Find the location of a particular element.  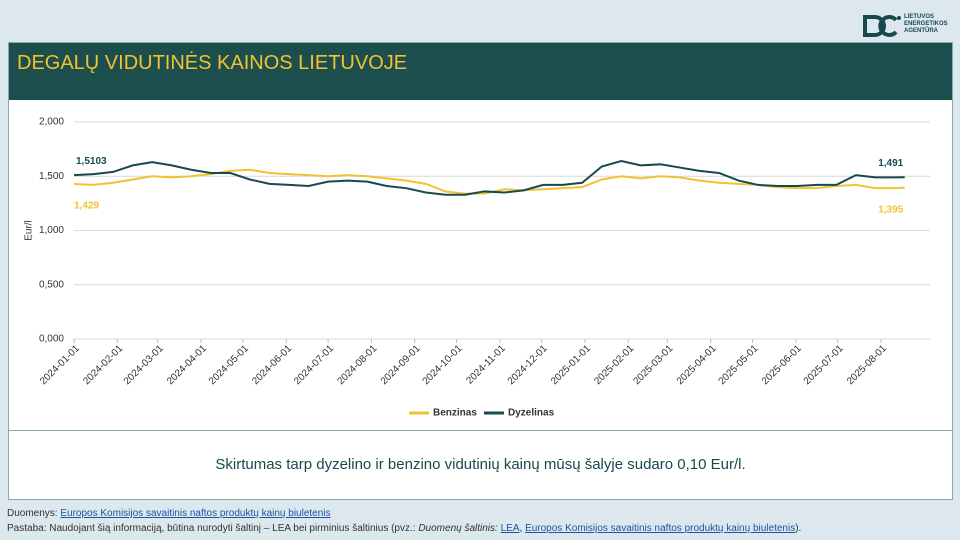

x-tick-label: 2025-06-01 is located at coordinates (782, 365).